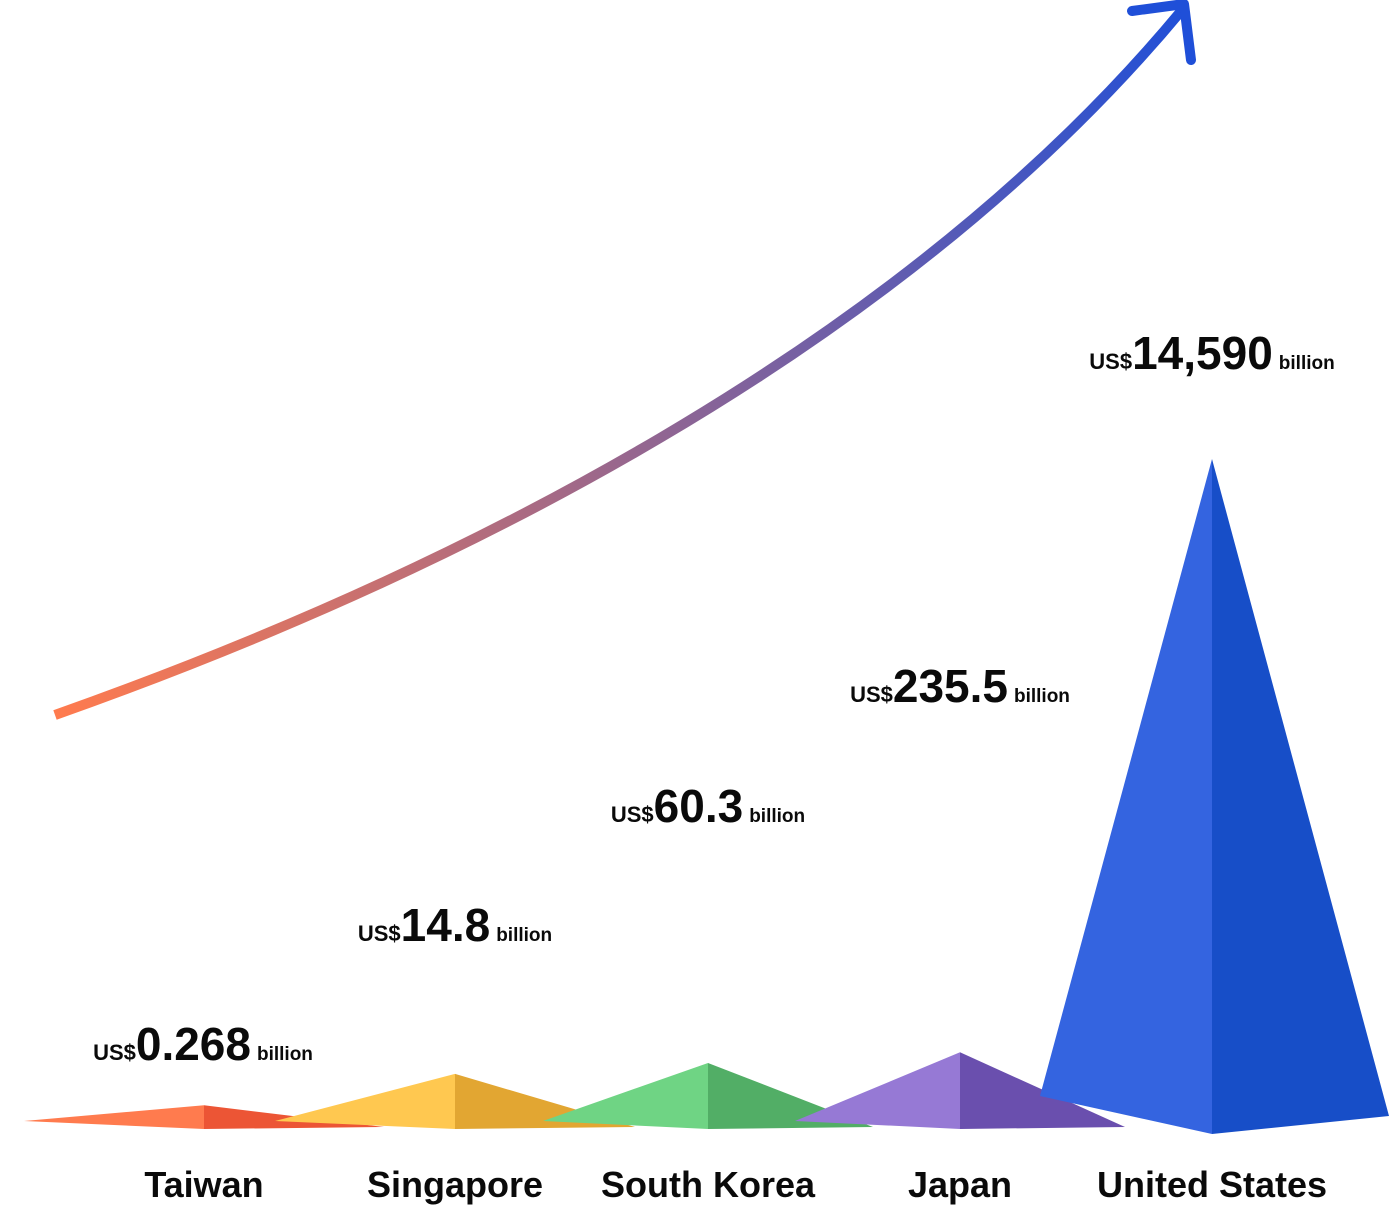 The image size is (1391, 1209). I want to click on data-label: US$0.268 billion, so click(203, 1044).